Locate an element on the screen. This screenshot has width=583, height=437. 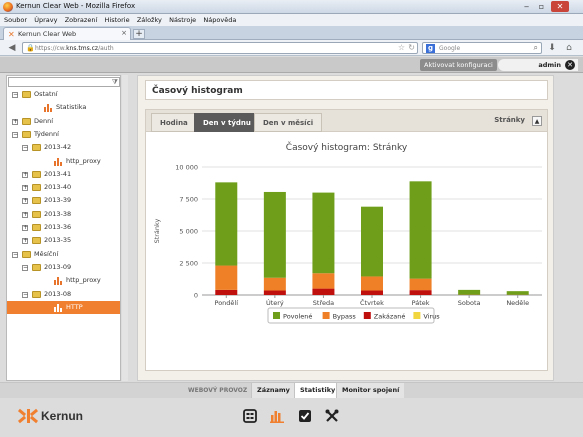
tree-item-label: 2013-08 is located at coordinates (58, 293).